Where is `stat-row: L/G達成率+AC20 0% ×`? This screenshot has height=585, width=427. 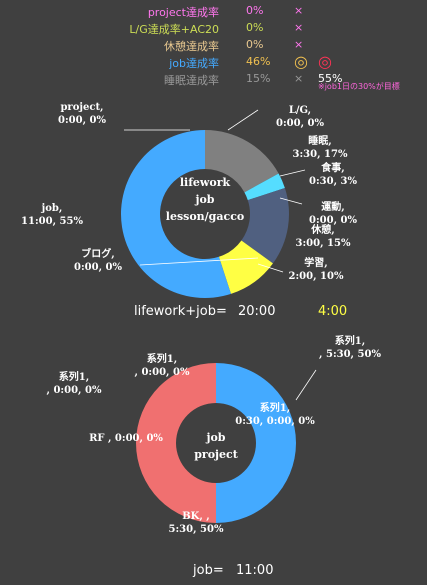
stat-row: L/G達成率+AC20 0% × is located at coordinates (213, 30).